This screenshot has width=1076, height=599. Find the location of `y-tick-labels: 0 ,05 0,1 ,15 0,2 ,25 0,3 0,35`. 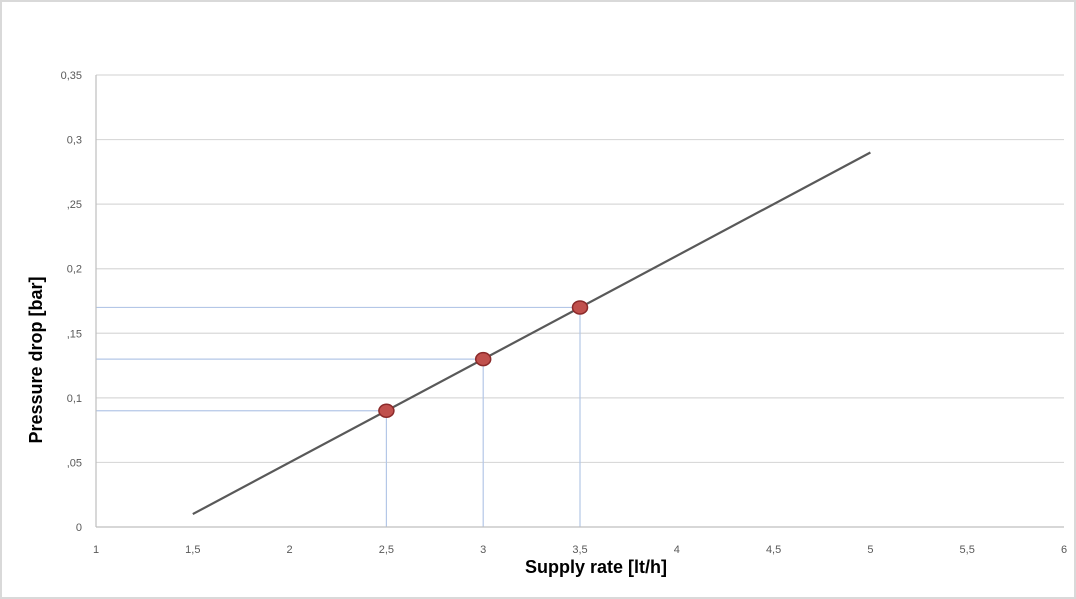

y-tick-labels: 0 ,05 0,1 ,15 0,2 ,25 0,3 0,35 is located at coordinates (71, 302).